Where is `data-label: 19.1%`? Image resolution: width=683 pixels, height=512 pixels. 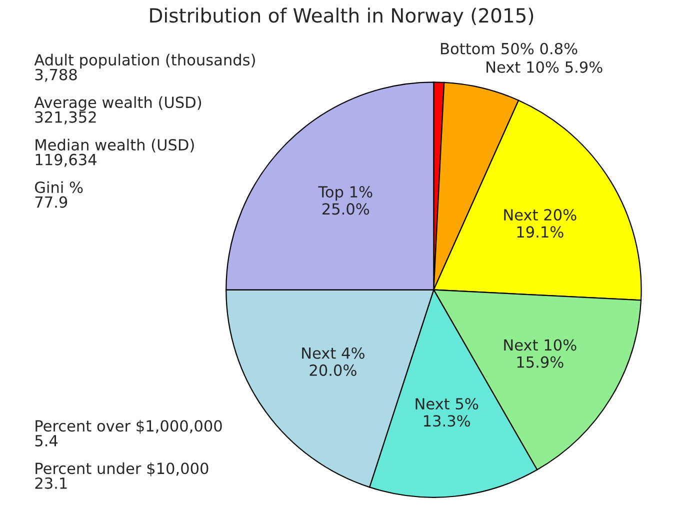
data-label: 19.1% is located at coordinates (540, 232).